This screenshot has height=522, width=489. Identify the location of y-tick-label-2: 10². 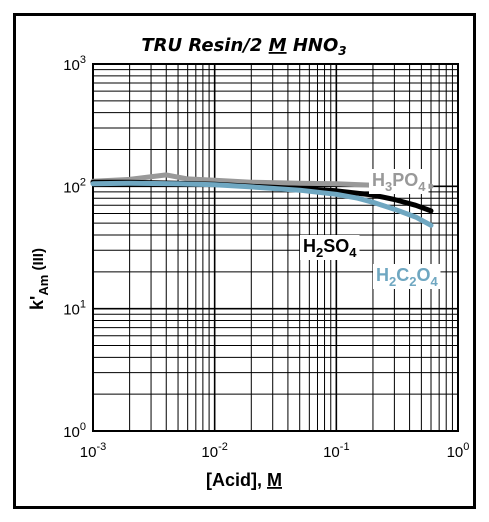
(74, 186).